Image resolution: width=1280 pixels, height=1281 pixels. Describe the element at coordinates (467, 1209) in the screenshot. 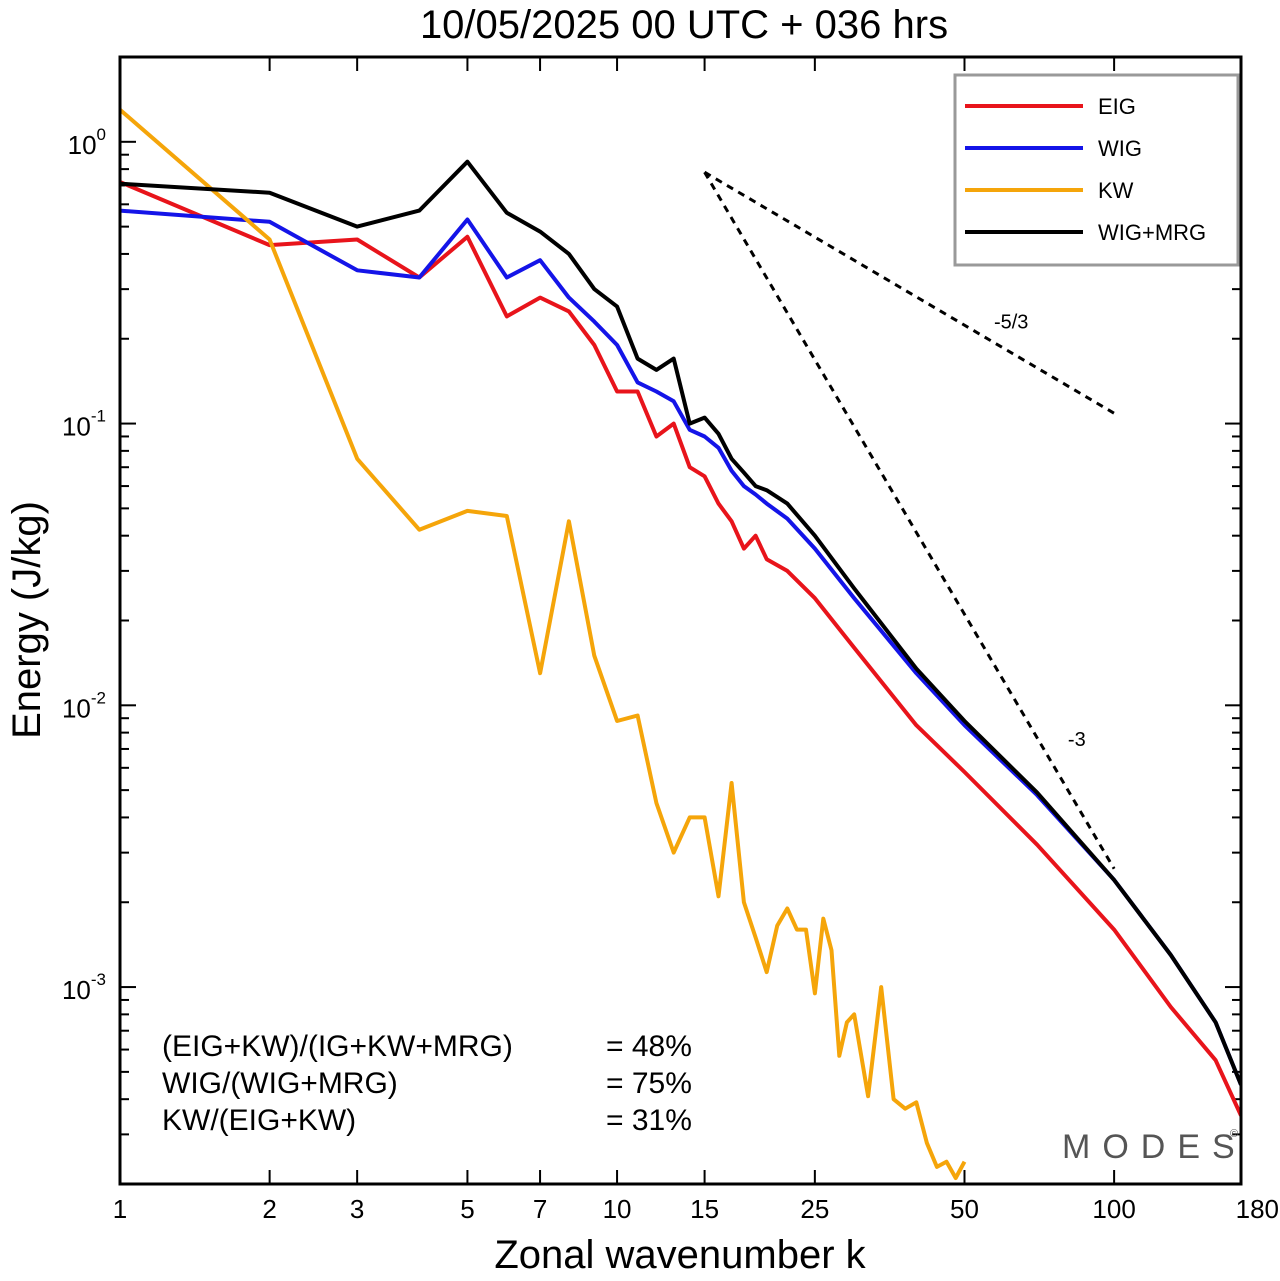

I see `x-tick-label: 5` at that location.